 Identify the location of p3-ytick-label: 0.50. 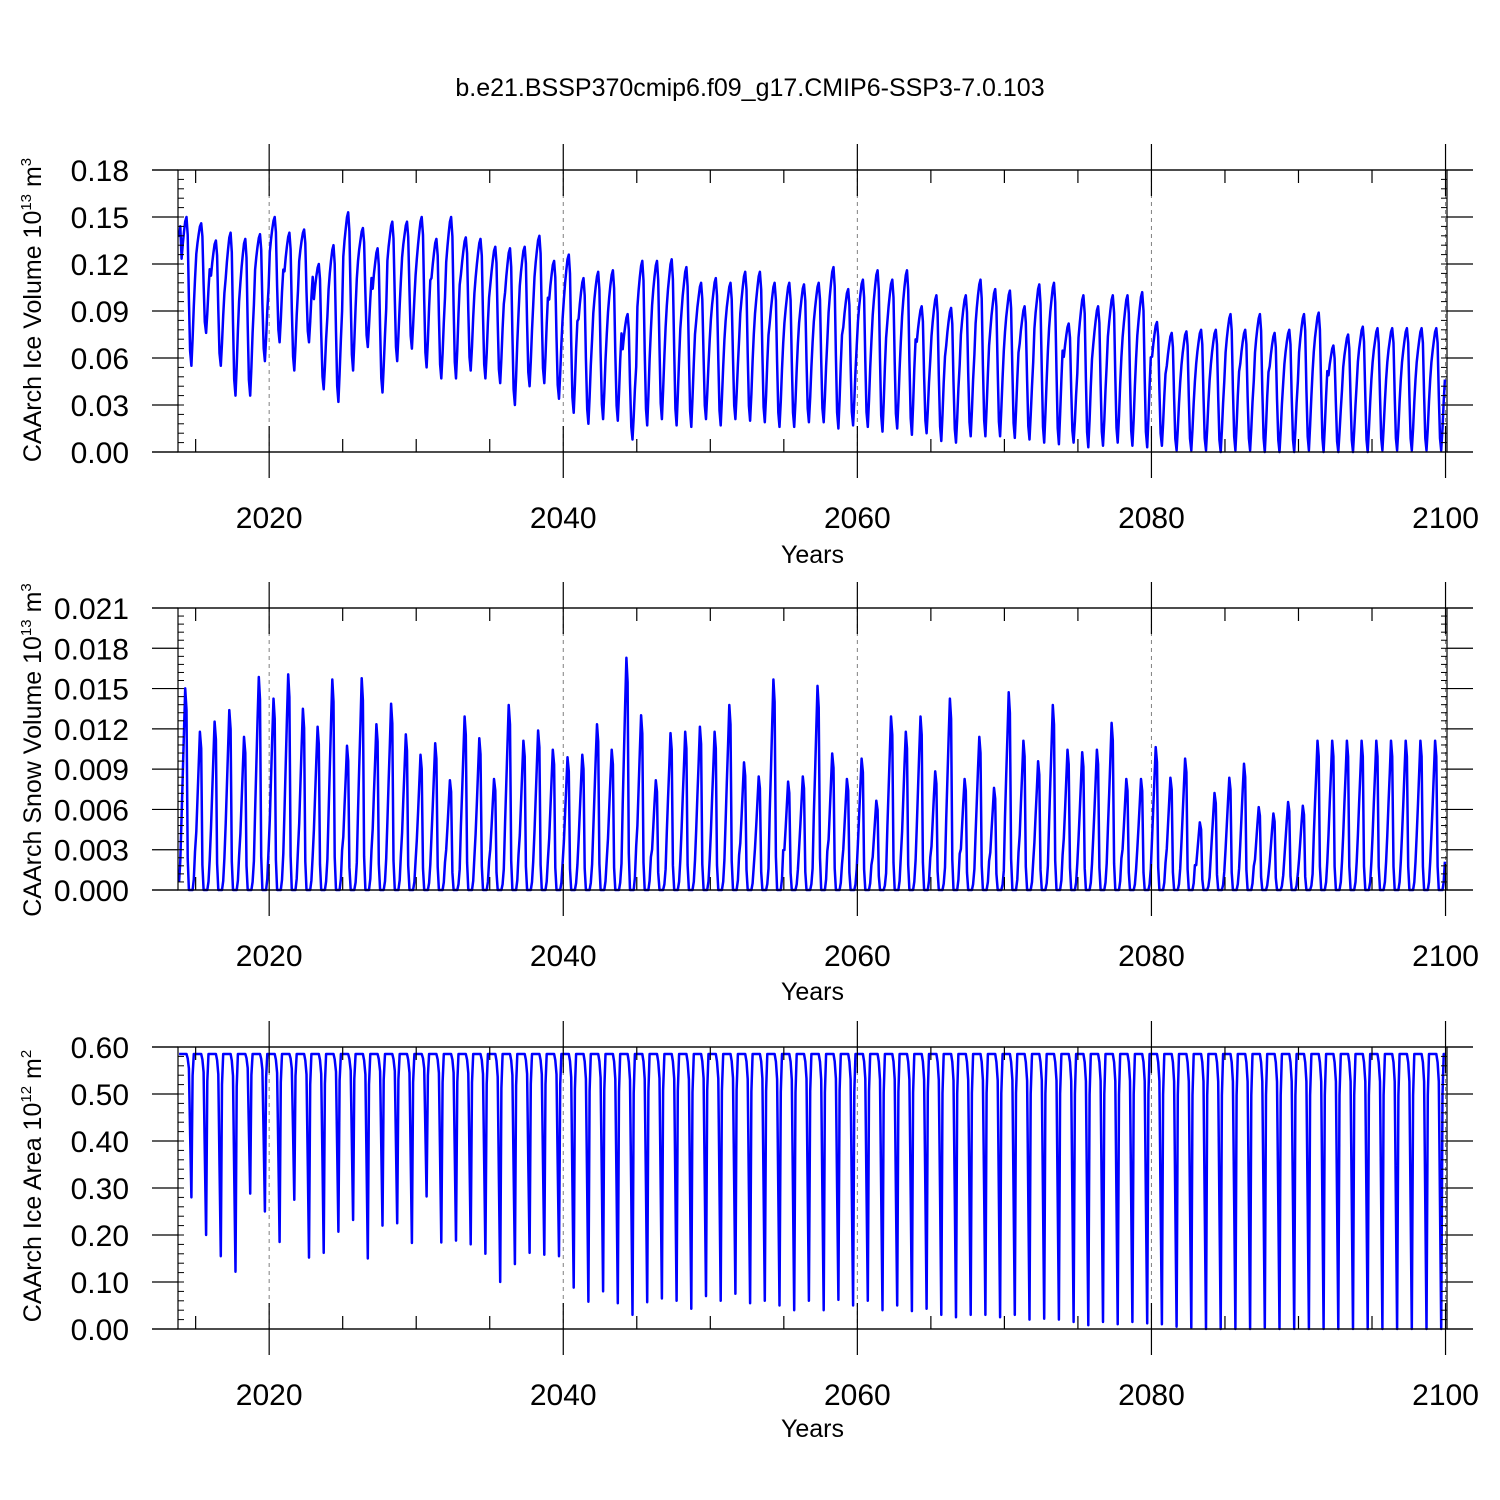
(100, 1095).